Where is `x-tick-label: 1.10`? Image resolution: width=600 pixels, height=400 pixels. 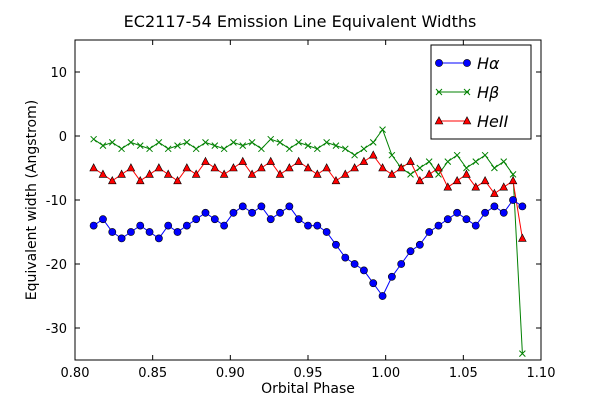 x-tick-label: 1.10 is located at coordinates (541, 373).